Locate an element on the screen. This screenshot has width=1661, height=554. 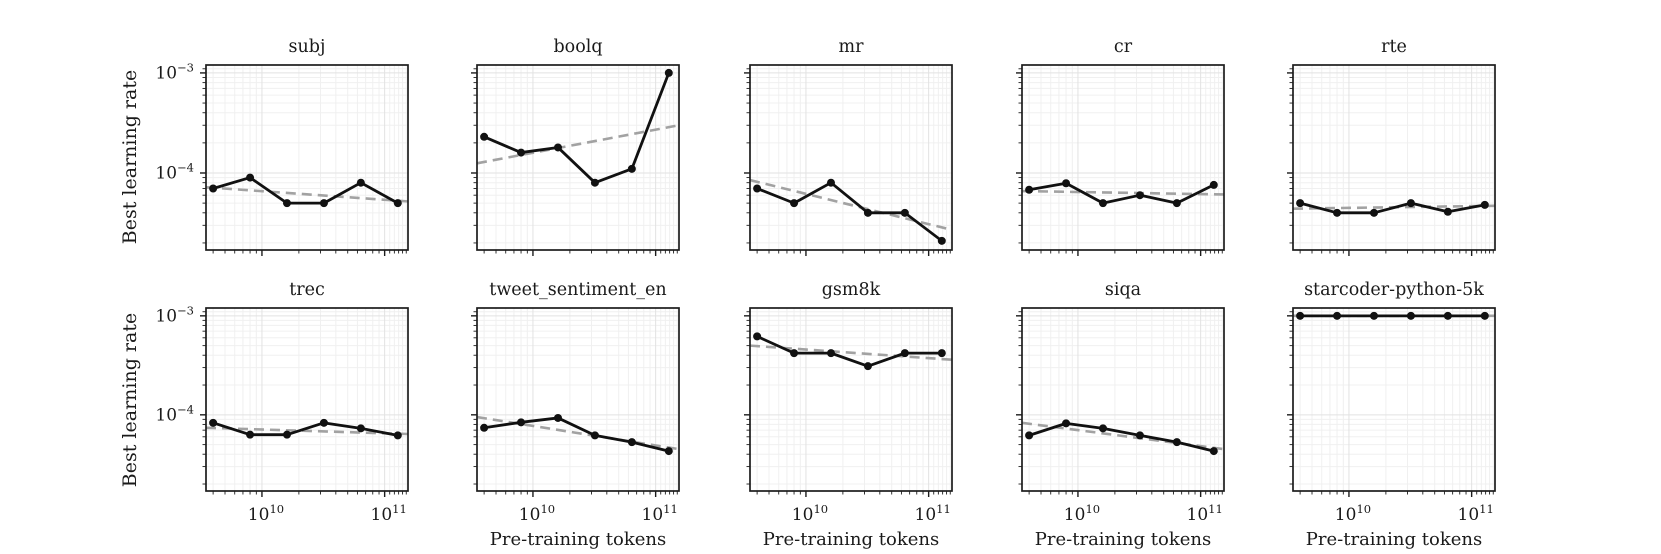
subplot-title: mr is located at coordinates (851, 47).